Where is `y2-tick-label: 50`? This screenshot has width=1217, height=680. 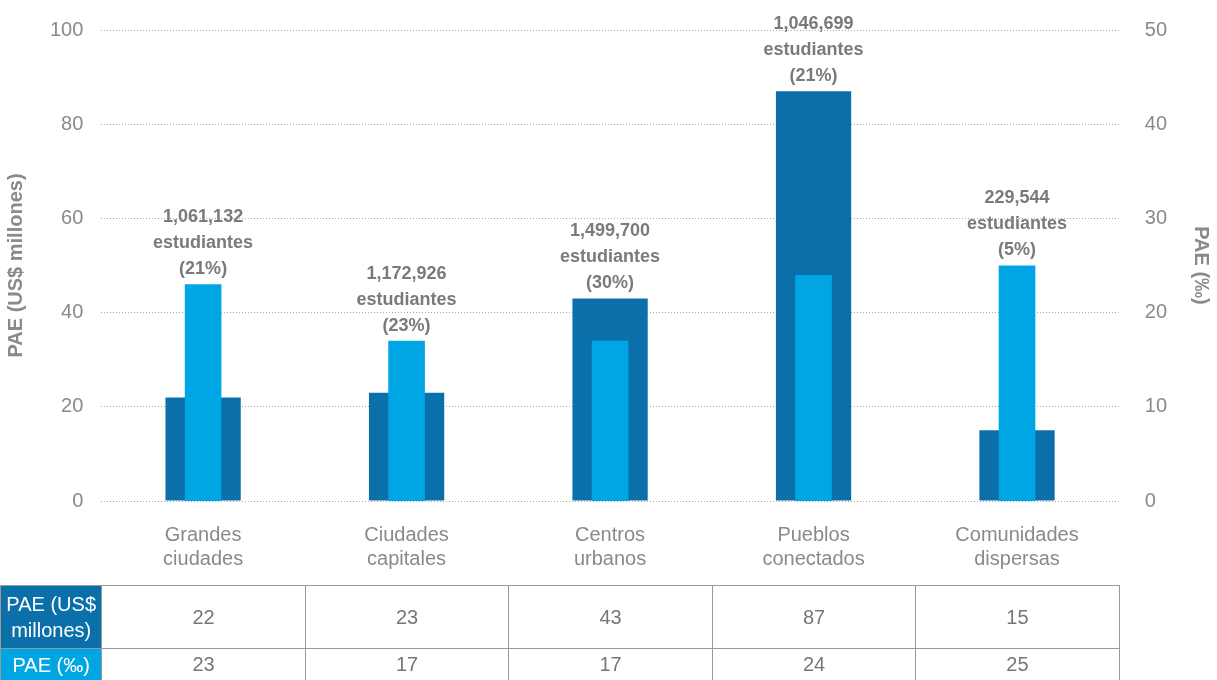 y2-tick-label: 50 is located at coordinates (1155, 28).